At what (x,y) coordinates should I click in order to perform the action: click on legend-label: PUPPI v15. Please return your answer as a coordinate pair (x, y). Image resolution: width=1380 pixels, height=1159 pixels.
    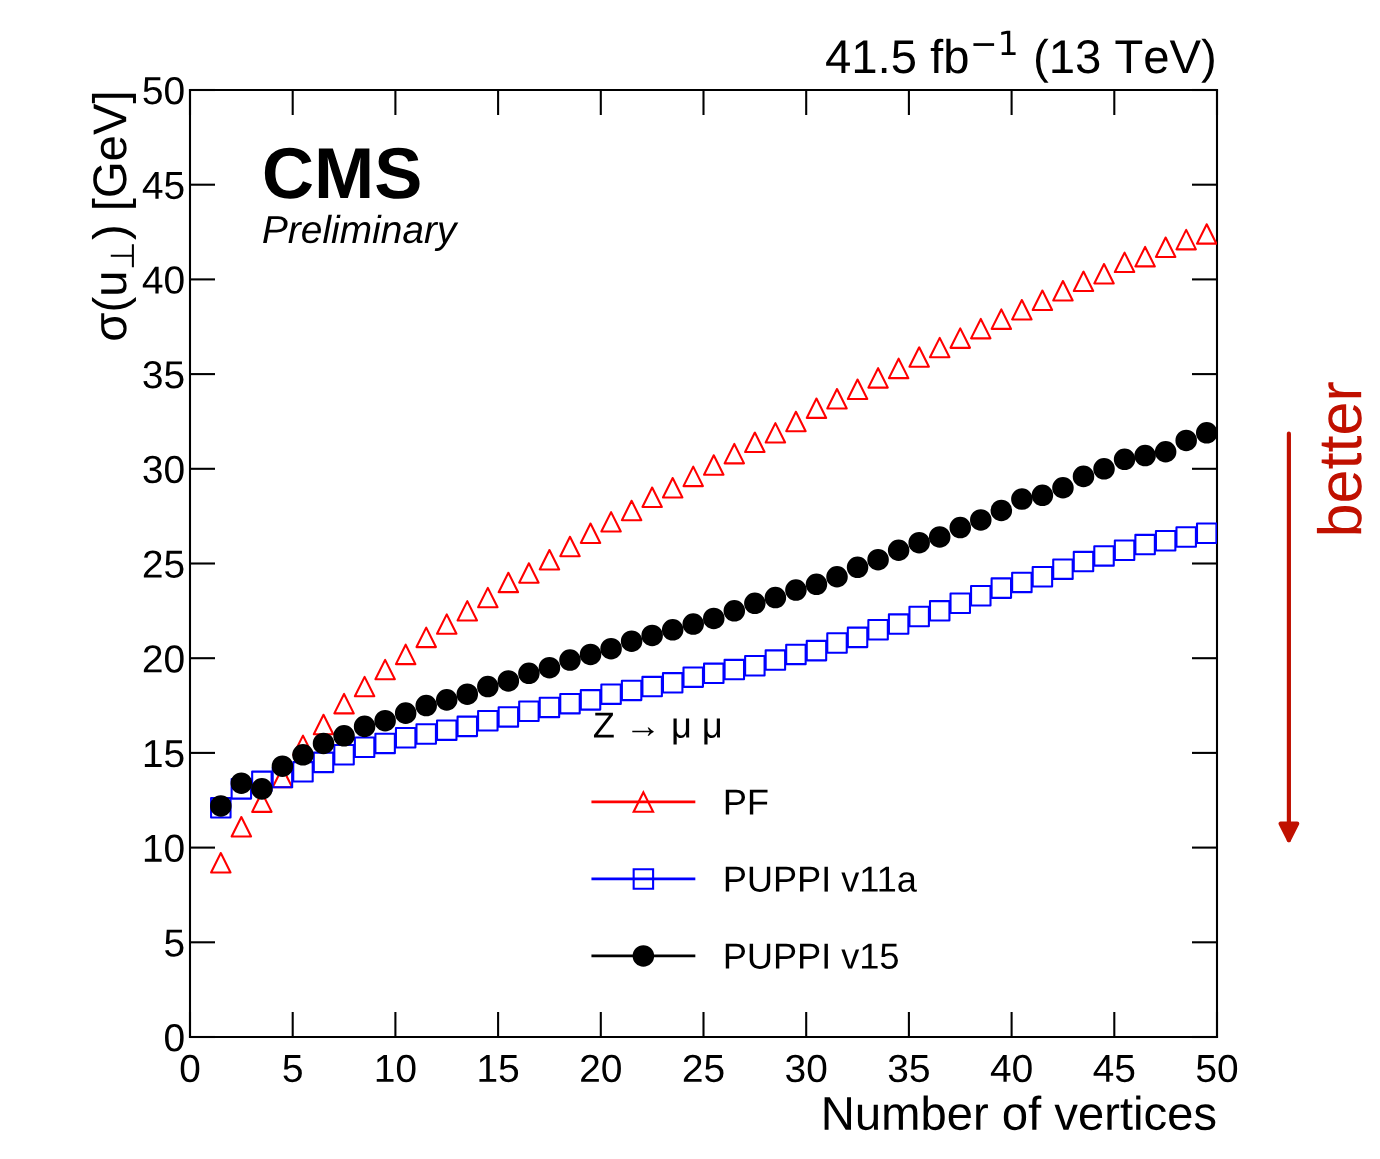
    Looking at the image, I should click on (811, 956).